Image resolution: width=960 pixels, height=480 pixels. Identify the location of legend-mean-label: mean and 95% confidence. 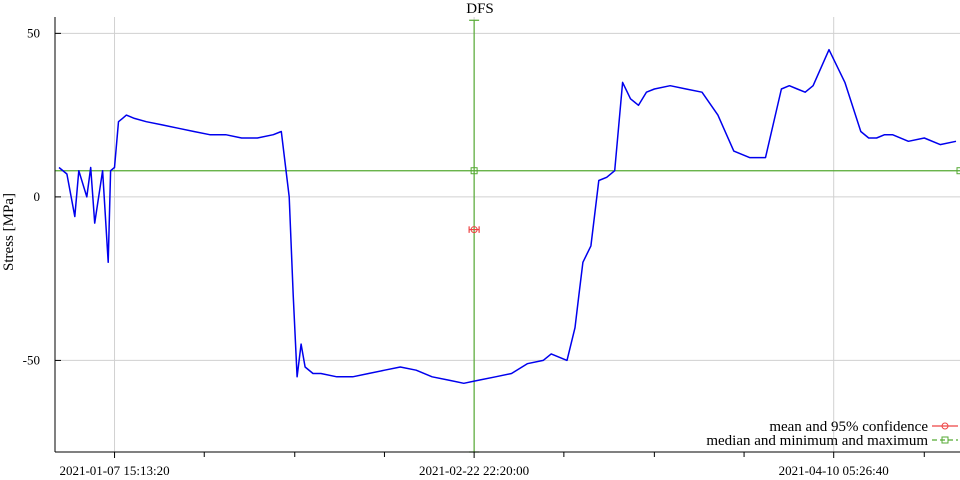
(848, 427).